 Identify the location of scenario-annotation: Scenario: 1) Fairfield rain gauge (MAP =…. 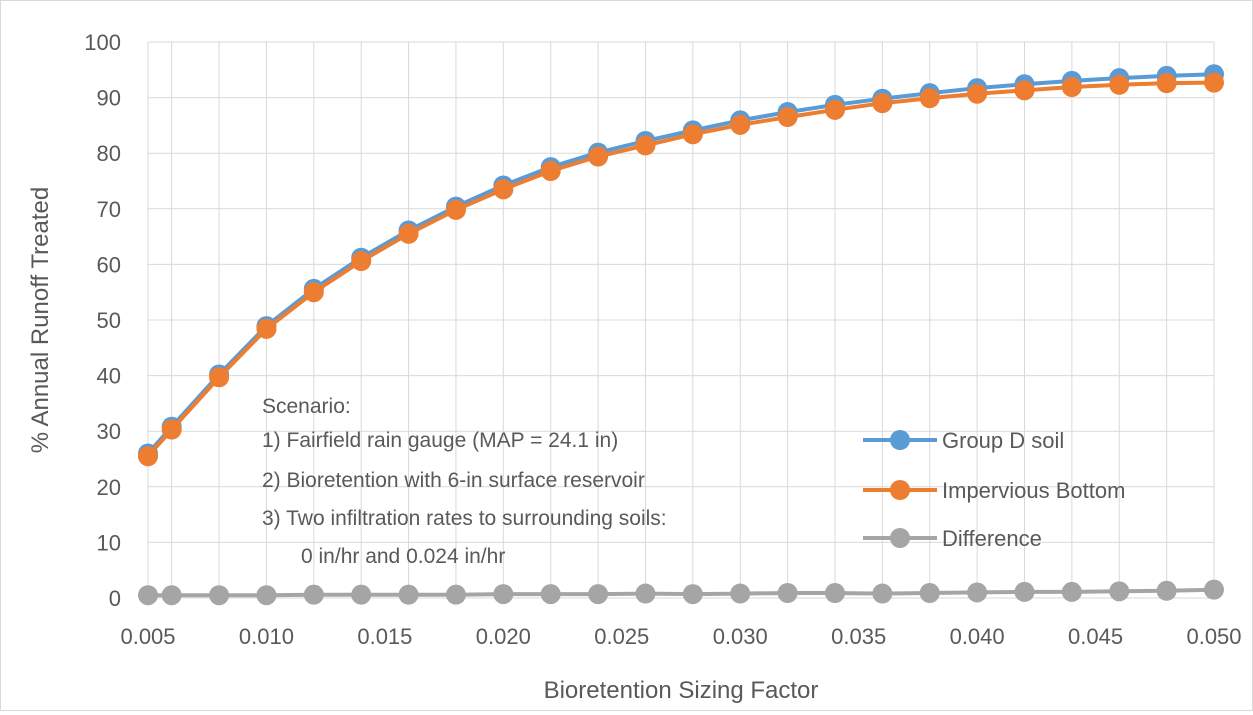
(464, 481).